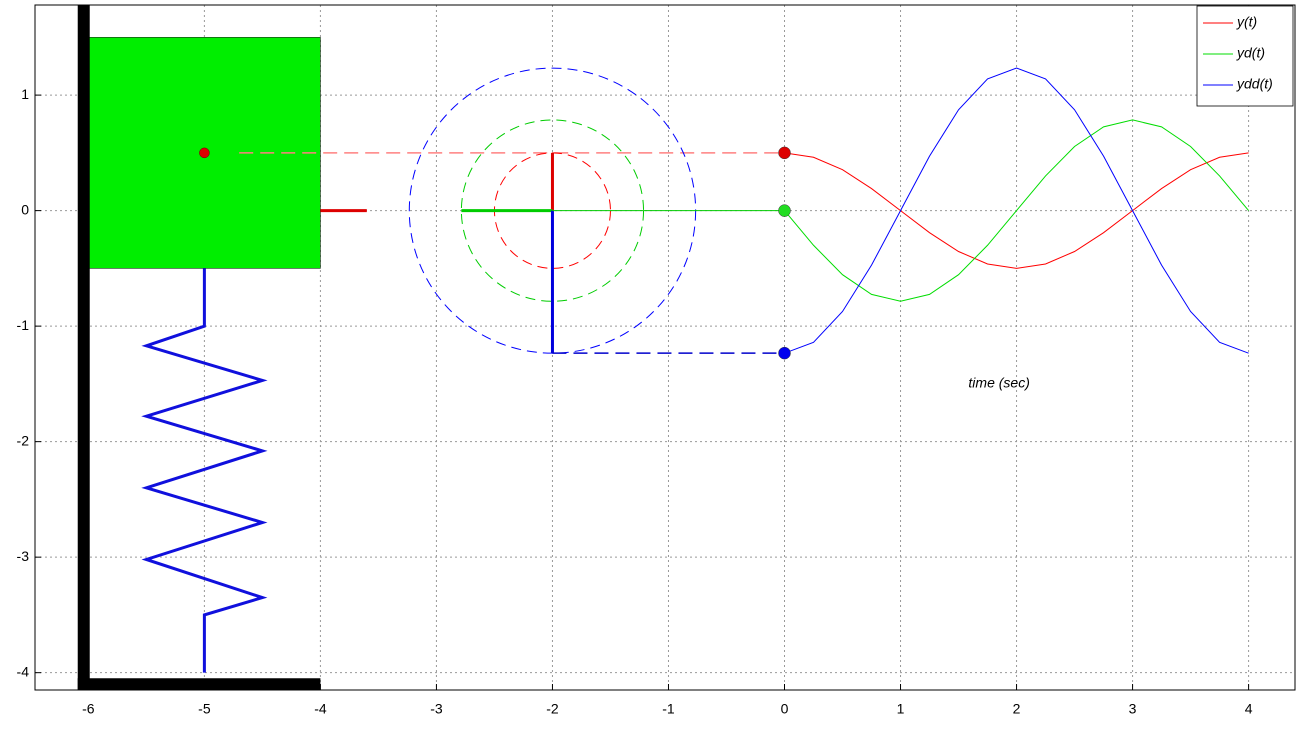 Image resolution: width=1309 pixels, height=735 pixels. Describe the element at coordinates (204, 709) in the screenshot. I see `x-tick-label: -5` at that location.